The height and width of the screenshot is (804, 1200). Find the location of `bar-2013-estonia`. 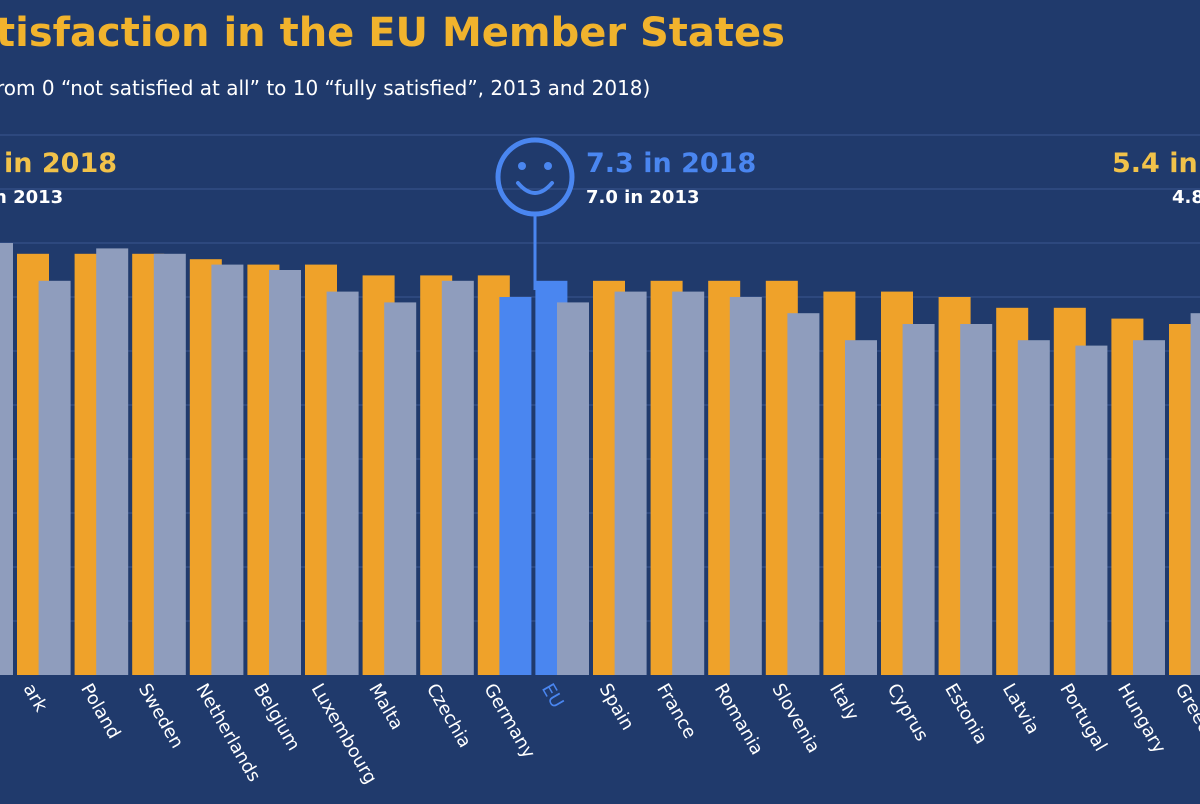

bar-2013-estonia is located at coordinates (918, 499).